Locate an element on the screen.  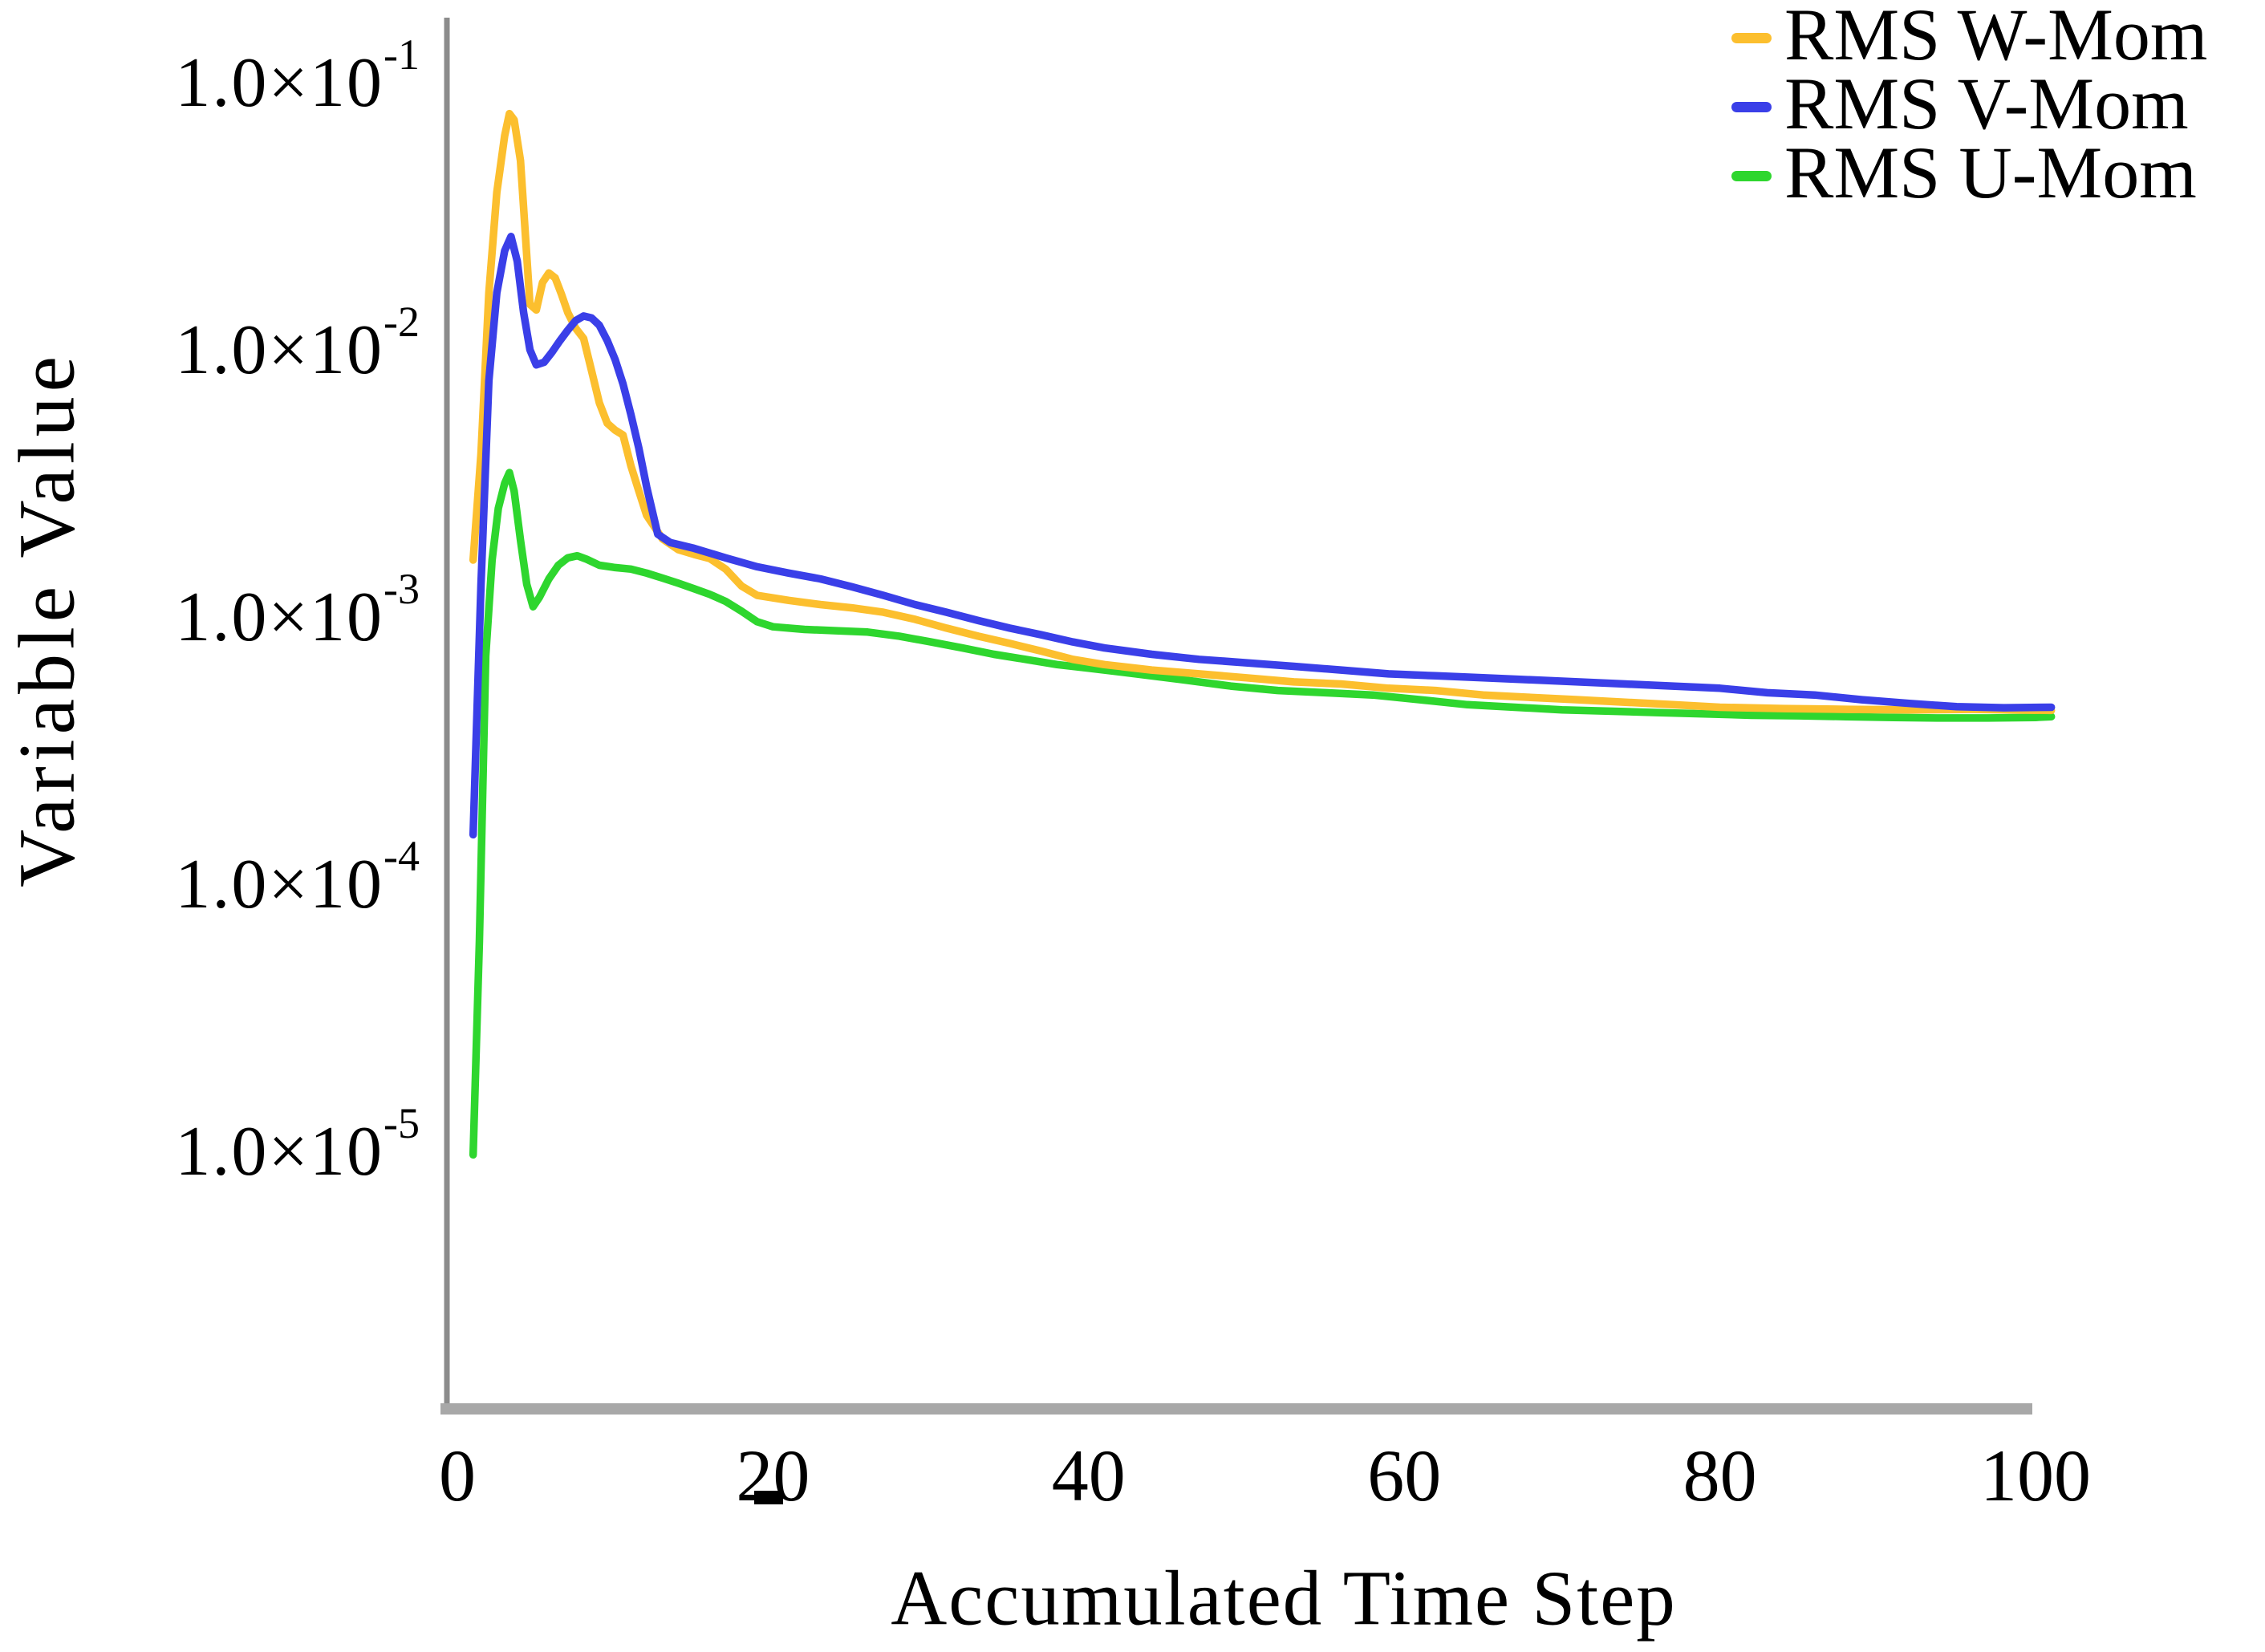
y-tick-label: 1.0×10⁻² is located at coordinates (297, 344).